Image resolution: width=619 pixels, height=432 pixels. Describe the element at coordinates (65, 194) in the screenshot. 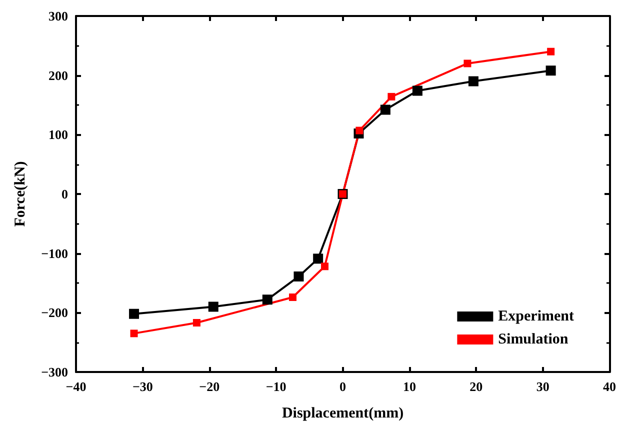

I see `y-tick-label: 0` at that location.